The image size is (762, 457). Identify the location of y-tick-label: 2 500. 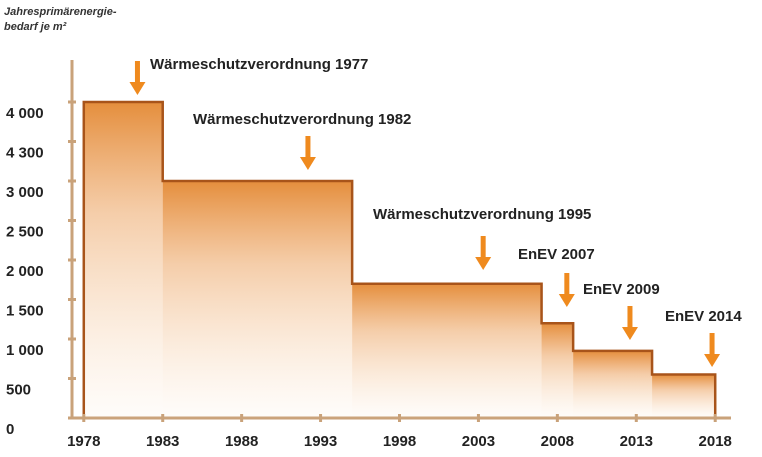
(25, 231).